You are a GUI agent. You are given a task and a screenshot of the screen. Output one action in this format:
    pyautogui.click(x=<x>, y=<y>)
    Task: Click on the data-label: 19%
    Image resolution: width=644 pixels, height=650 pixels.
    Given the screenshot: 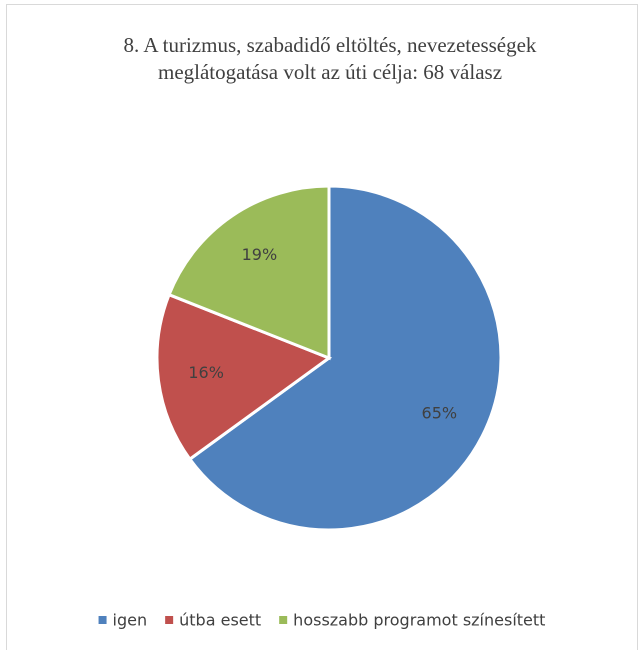 What is the action you would take?
    pyautogui.click(x=260, y=254)
    